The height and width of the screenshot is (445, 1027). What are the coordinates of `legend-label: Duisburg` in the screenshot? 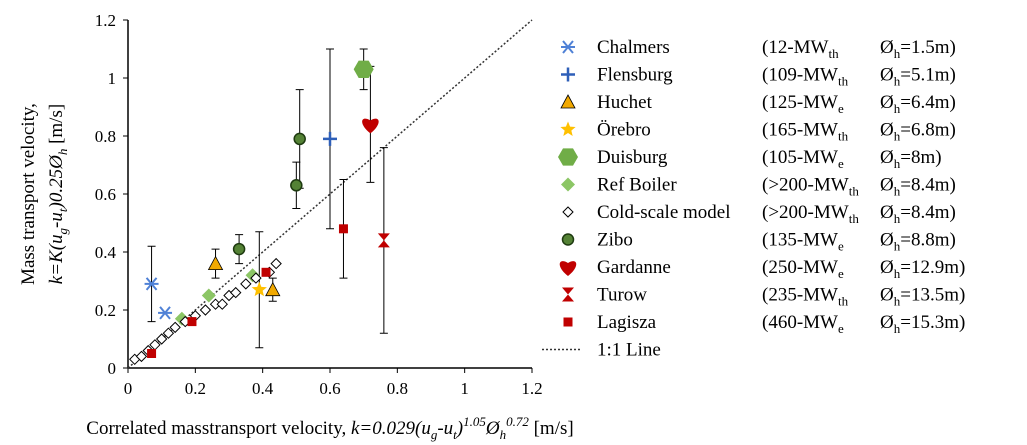 It's located at (632, 157).